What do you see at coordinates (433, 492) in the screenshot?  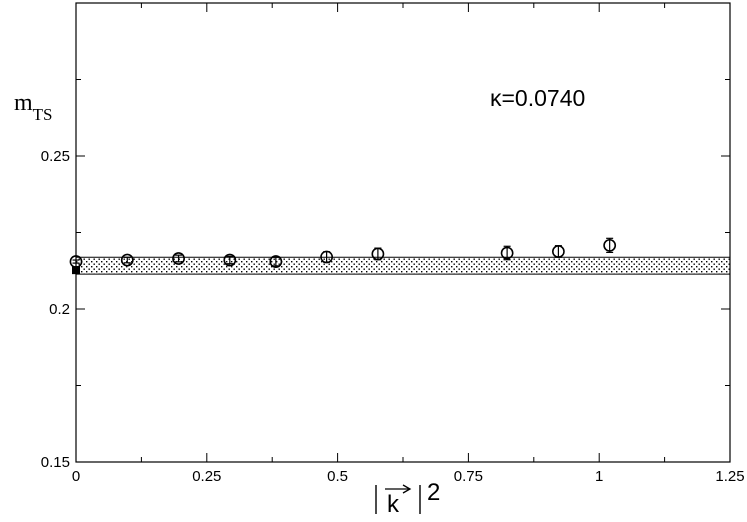 I see `svg-text: 2` at bounding box center [433, 492].